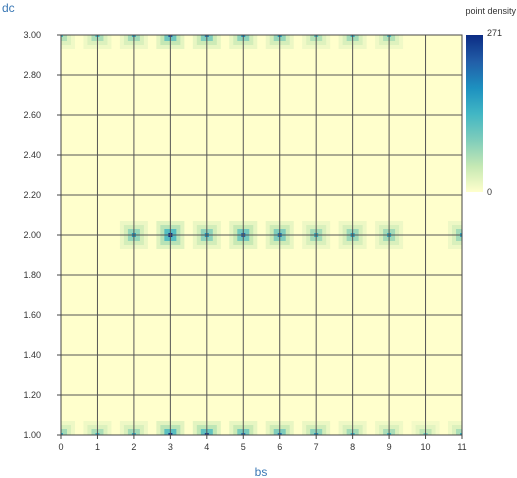  I want to click on colorbar-title: point density, so click(490, 11).